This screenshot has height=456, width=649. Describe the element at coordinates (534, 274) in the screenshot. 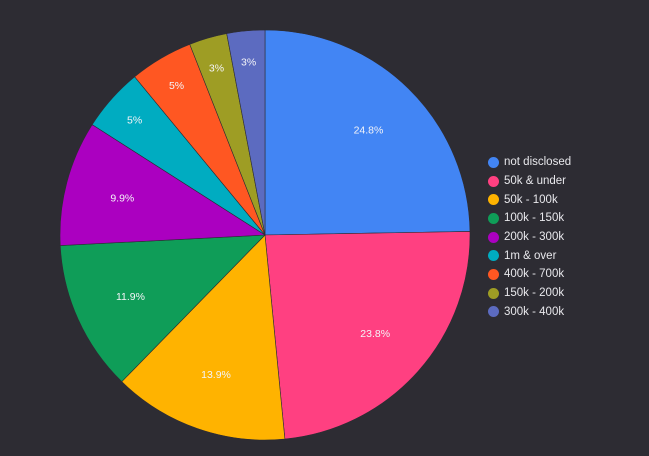

I see `legend-label: 400k - 700k` at that location.